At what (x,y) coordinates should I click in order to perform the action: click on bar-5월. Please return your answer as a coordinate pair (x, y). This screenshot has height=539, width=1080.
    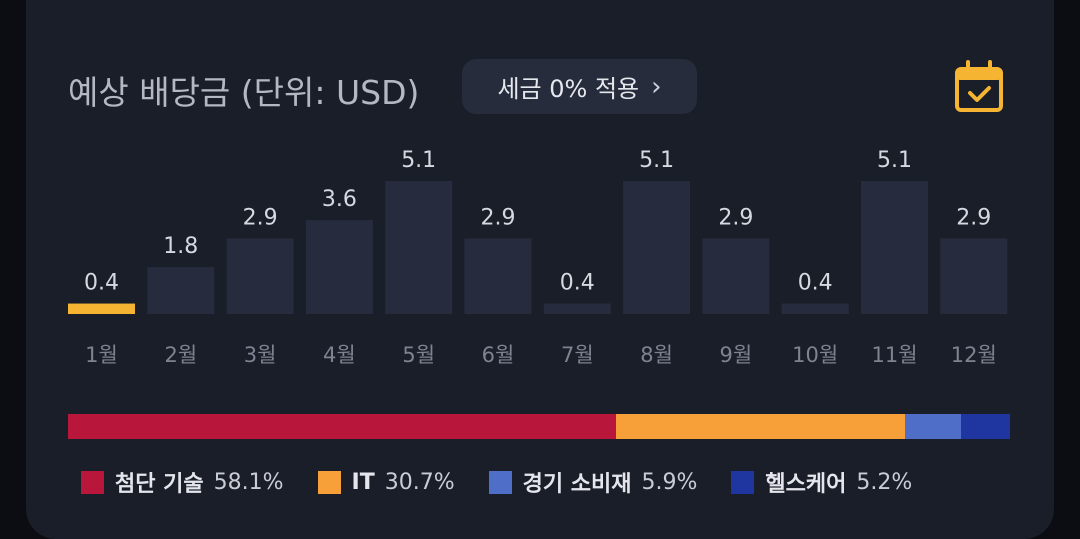
    Looking at the image, I should click on (419, 247).